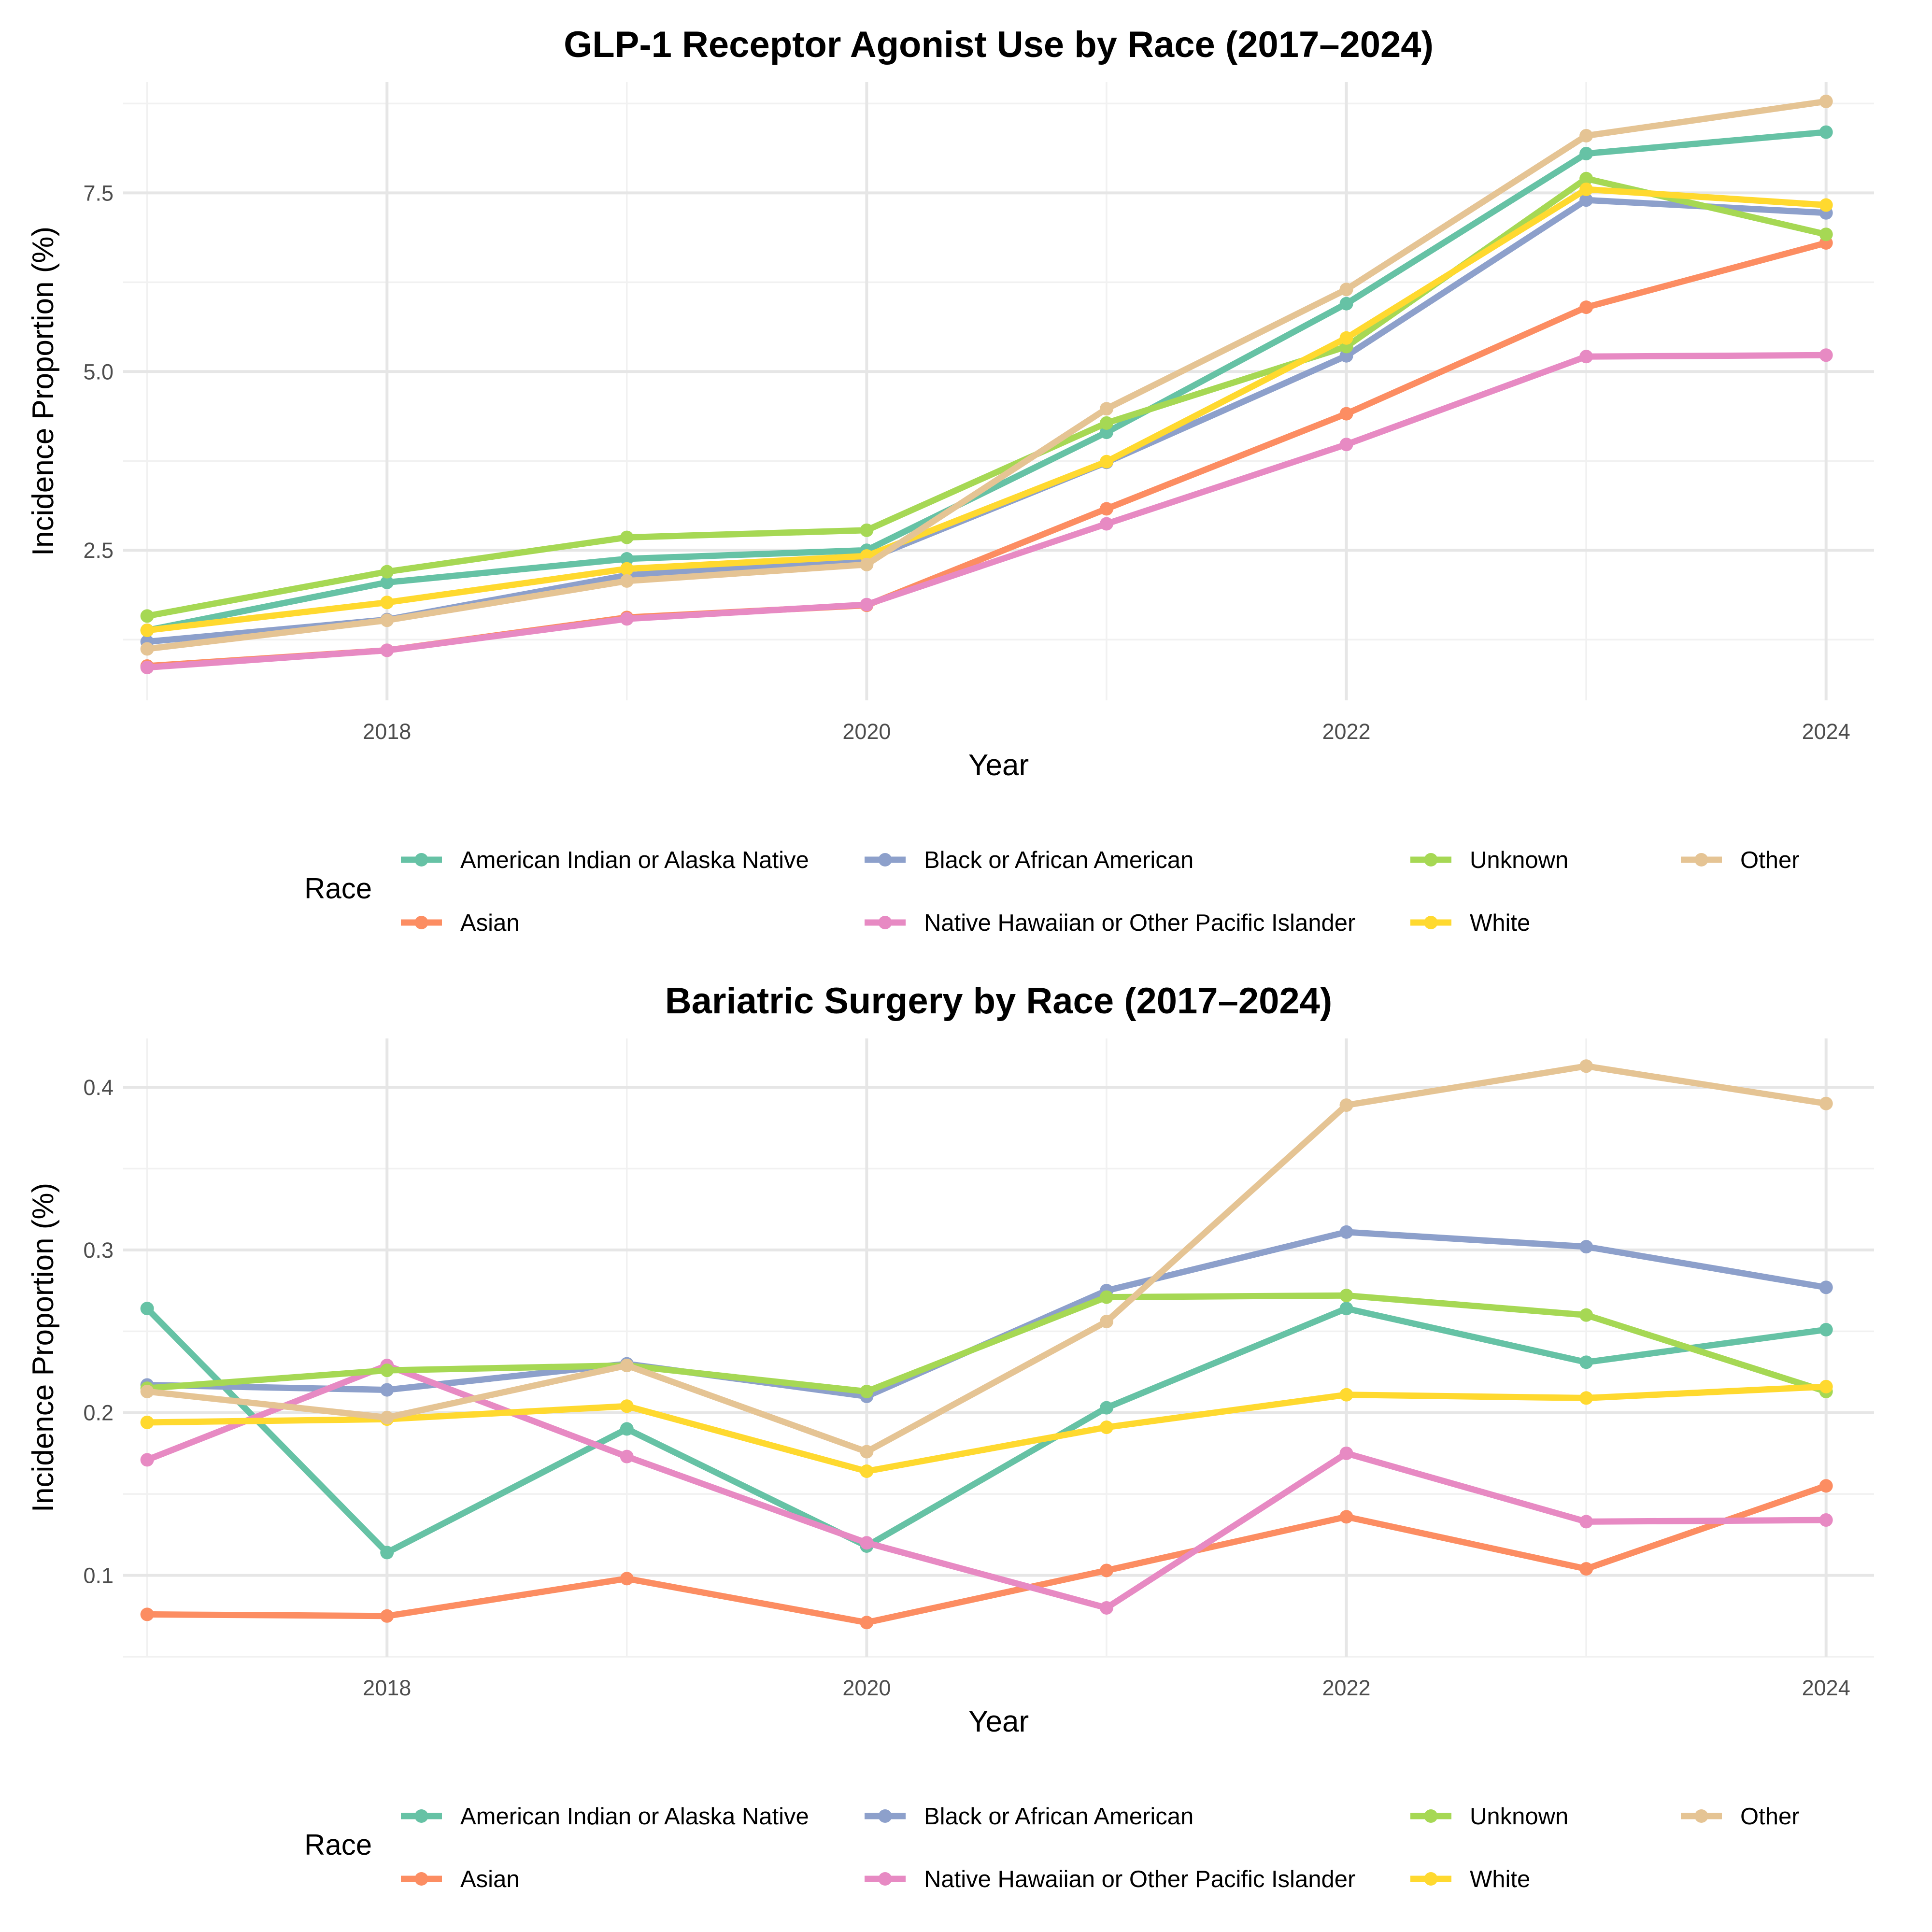 The height and width of the screenshot is (1932, 1932). What do you see at coordinates (98, 1575) in the screenshot?
I see `y-tick-label: 0.1` at bounding box center [98, 1575].